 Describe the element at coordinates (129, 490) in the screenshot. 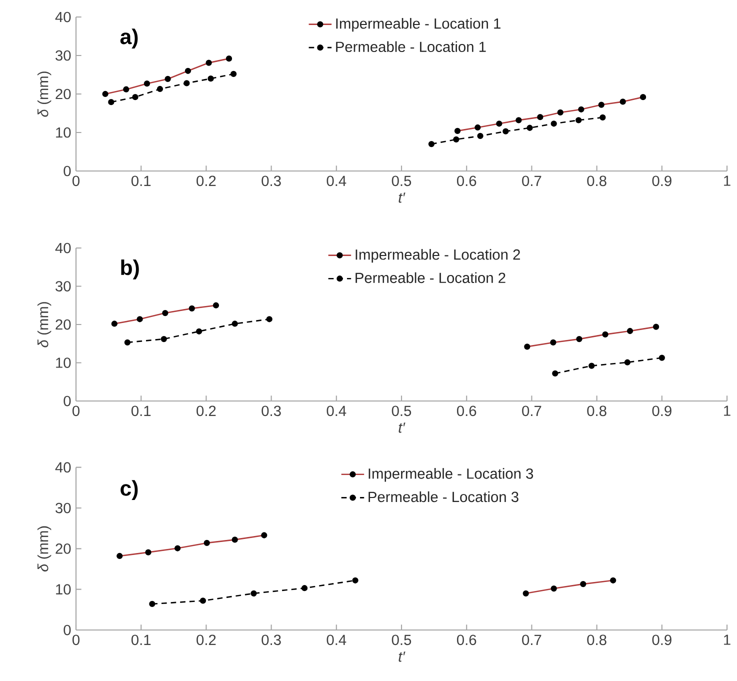

I see `text: c)` at that location.